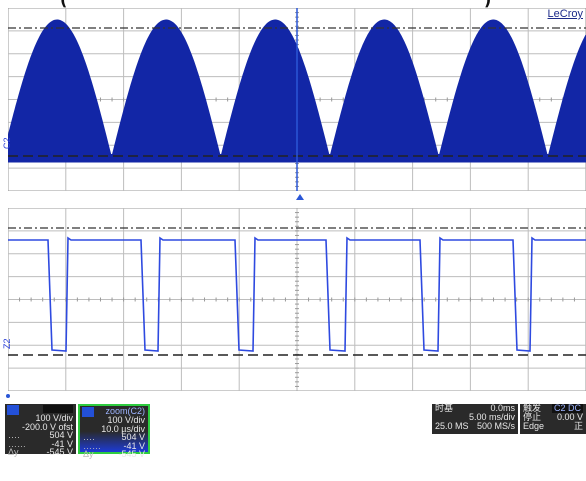  Describe the element at coordinates (534, 426) in the screenshot. I see `trigger-type: Edge` at that location.